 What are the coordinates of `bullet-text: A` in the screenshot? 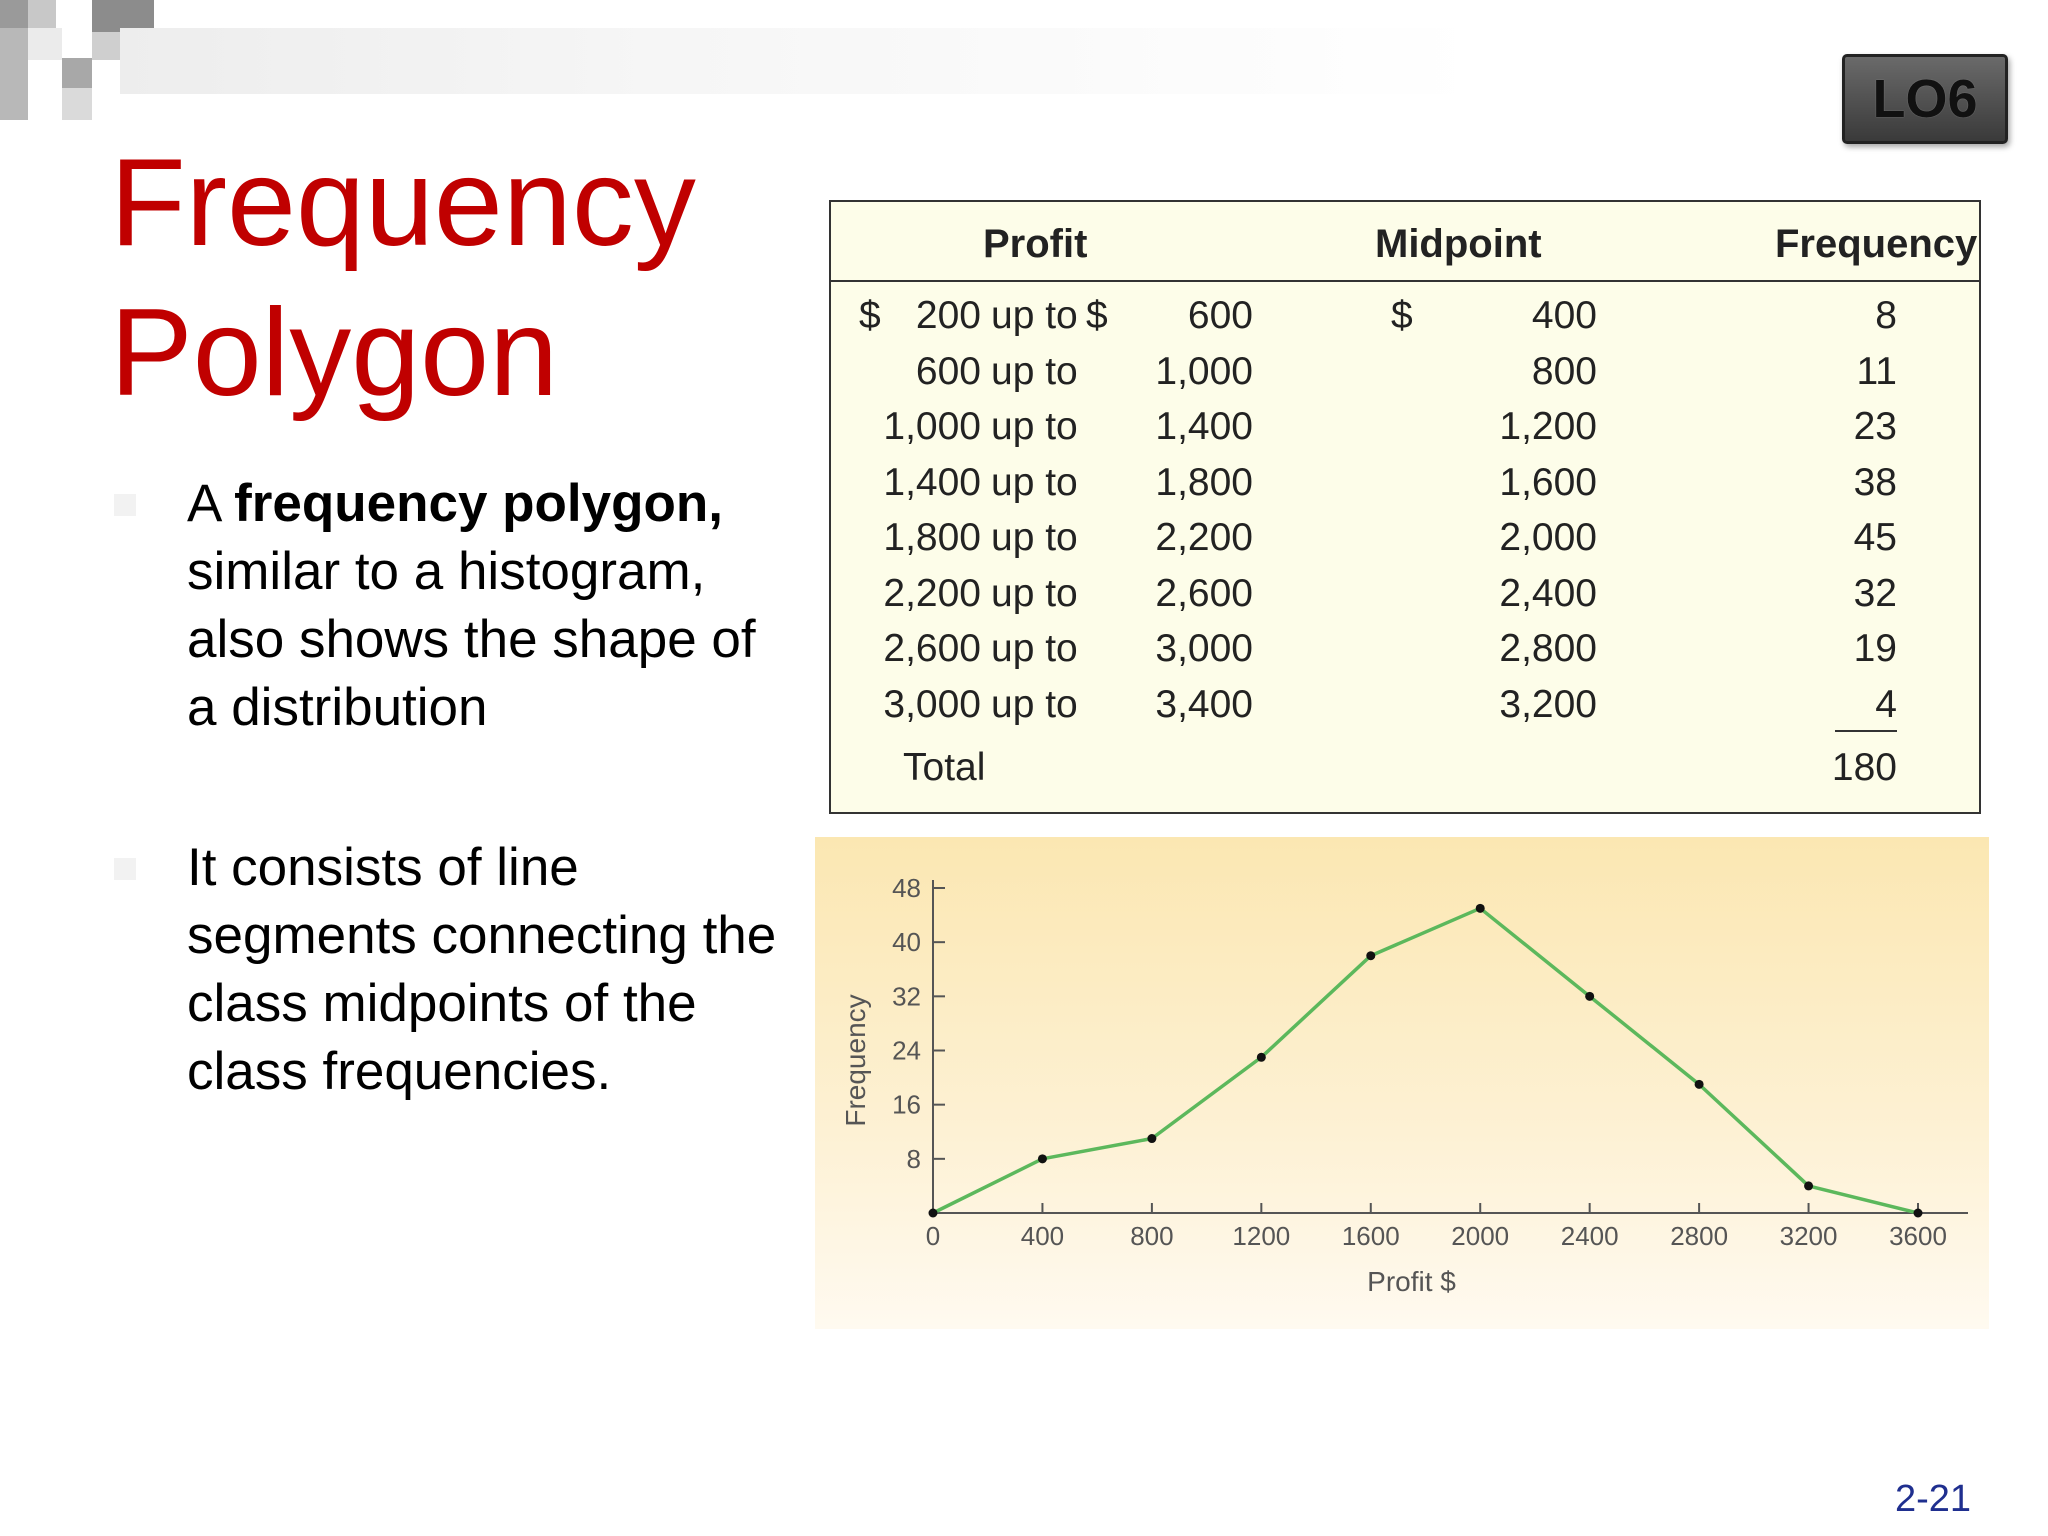 It's located at (211, 503).